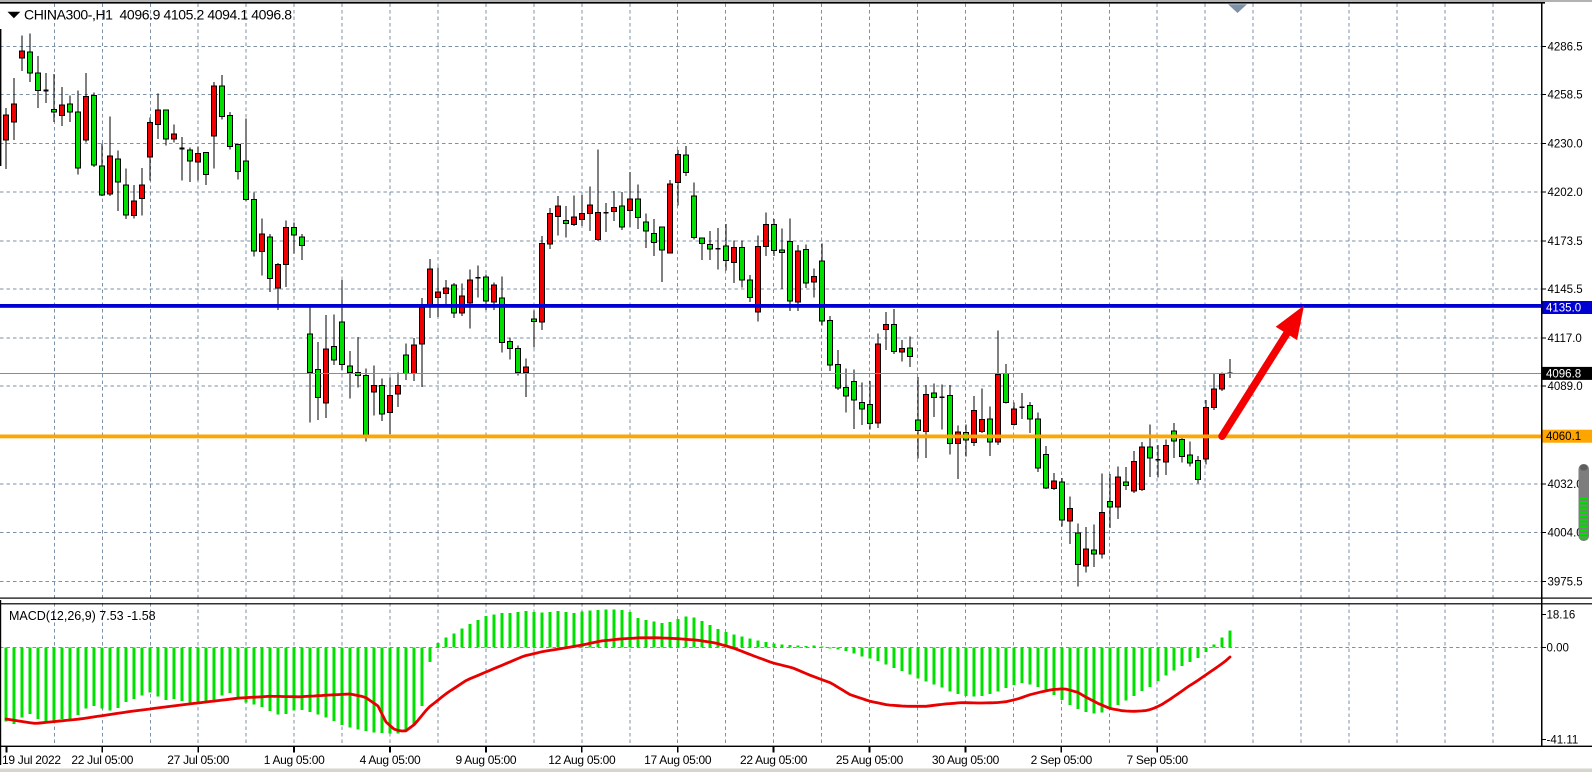 This screenshot has width=1592, height=772. I want to click on svg-text: -41.11, so click(1563, 741).